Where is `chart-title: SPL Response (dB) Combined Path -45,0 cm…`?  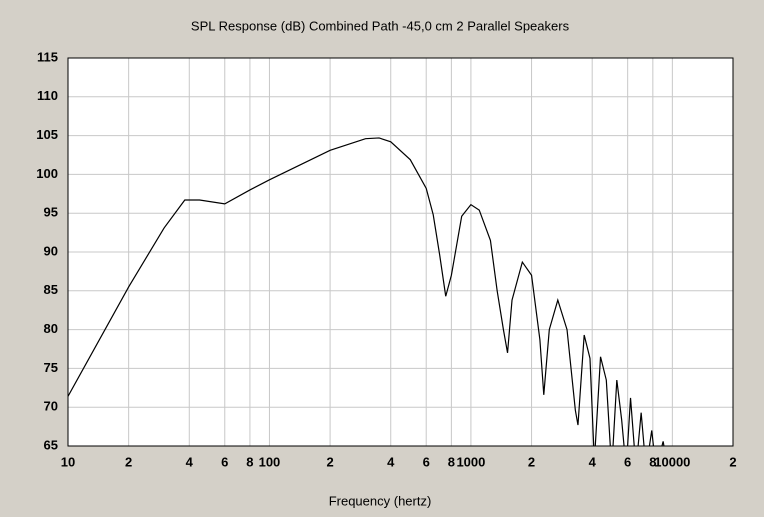 chart-title: SPL Response (dB) Combined Path -45,0 cm… is located at coordinates (380, 25).